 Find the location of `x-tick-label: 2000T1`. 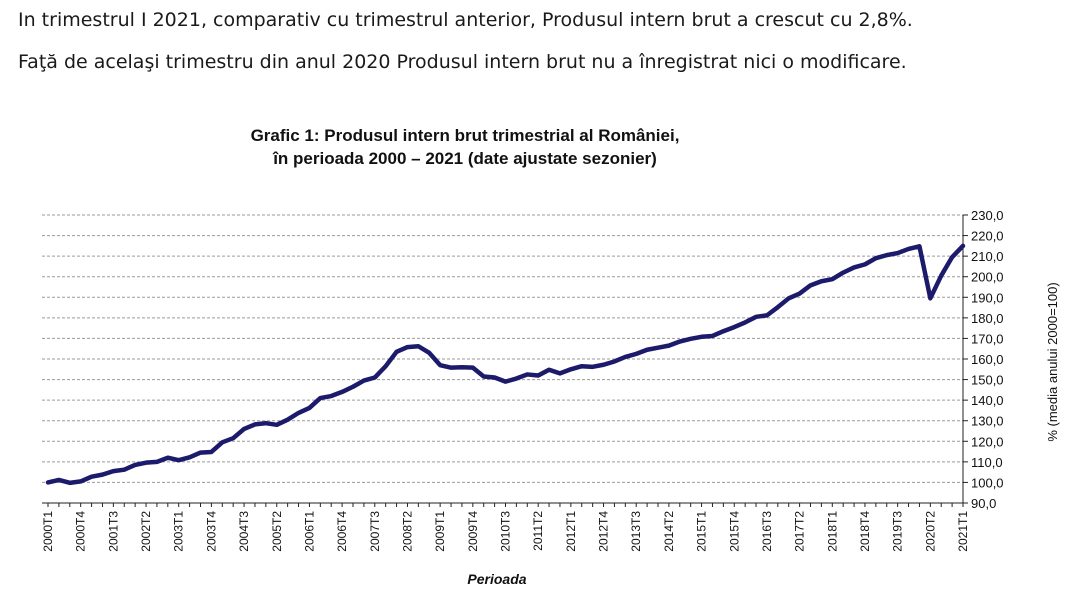

x-tick-label: 2000T1 is located at coordinates (48, 531).